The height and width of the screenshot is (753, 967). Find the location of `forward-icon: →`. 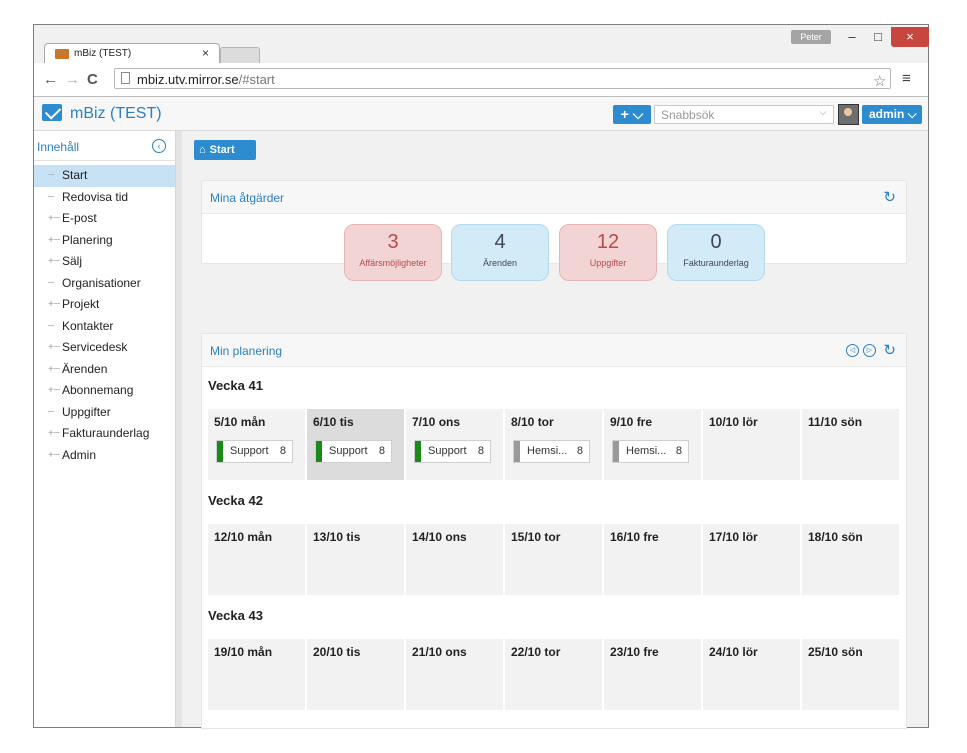

forward-icon: → is located at coordinates (72, 79).